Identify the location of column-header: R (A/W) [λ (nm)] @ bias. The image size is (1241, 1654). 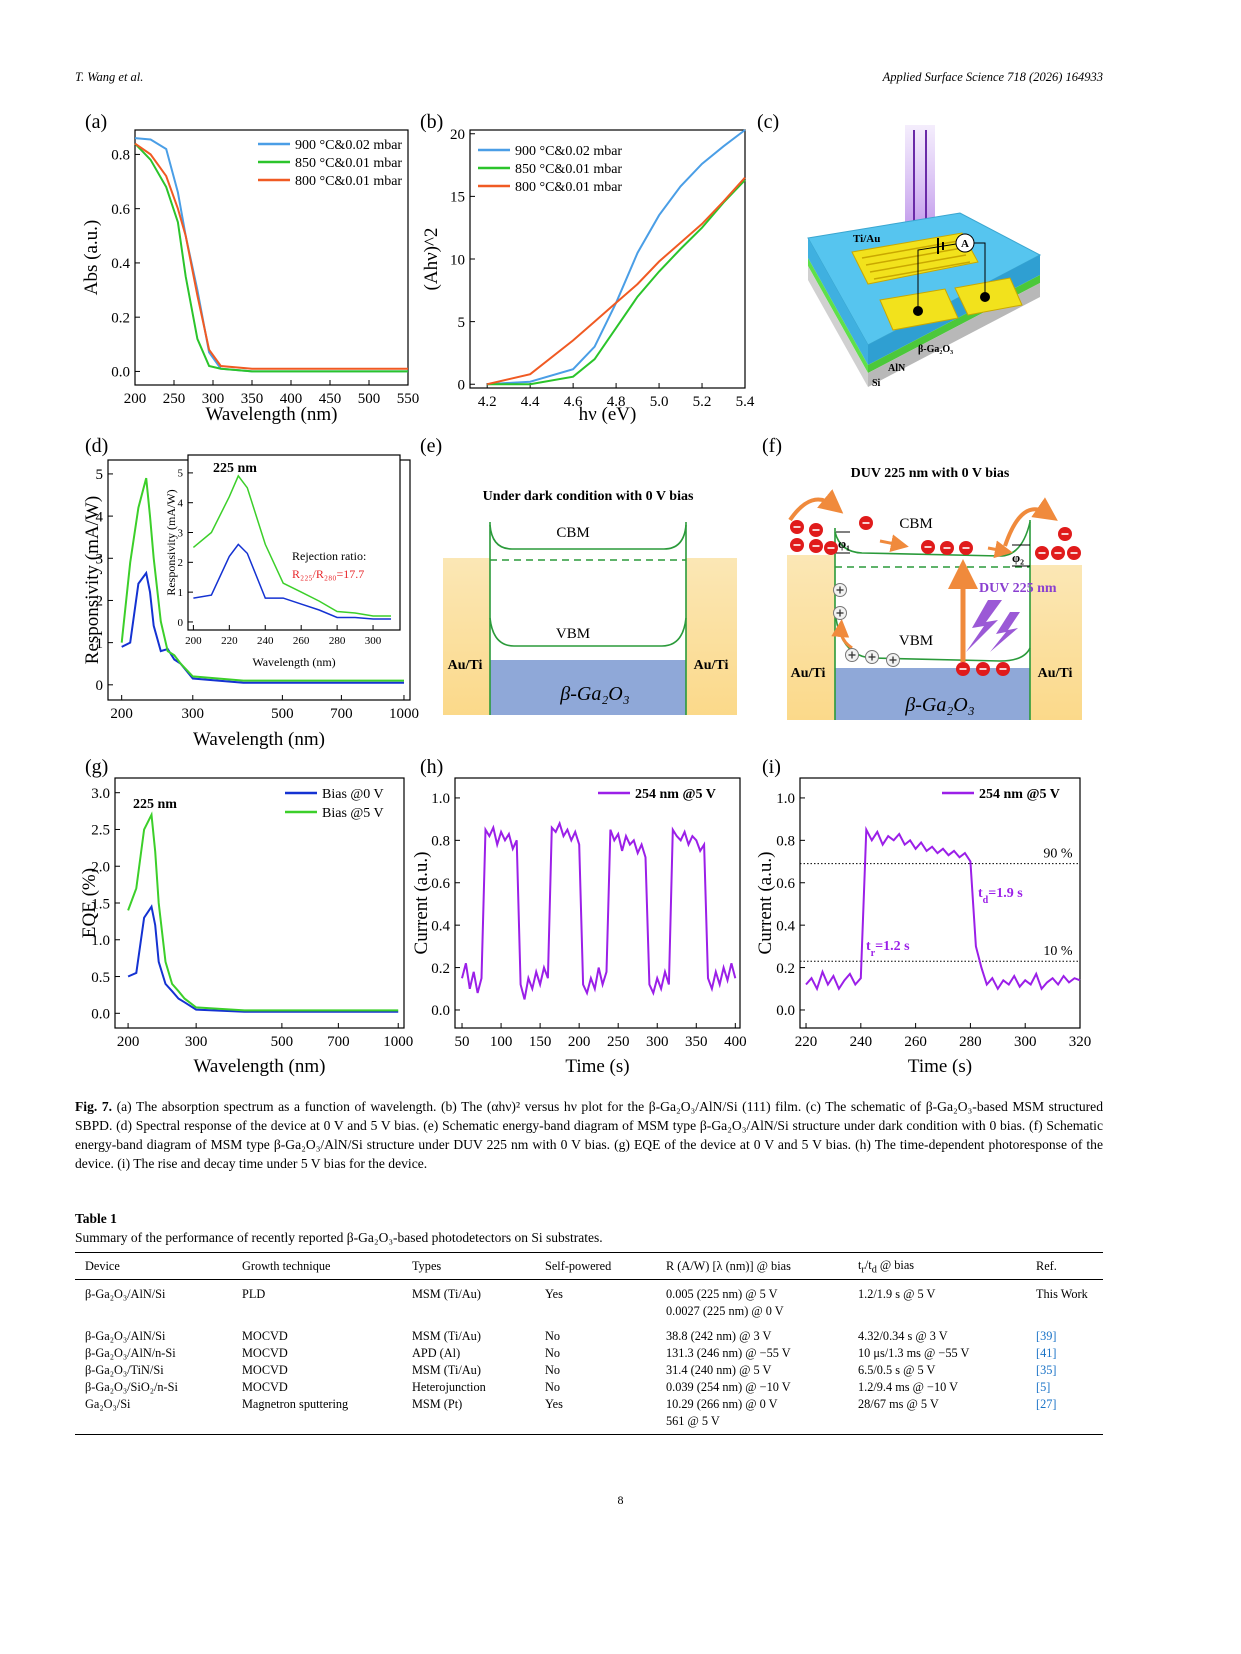
(758, 1266).